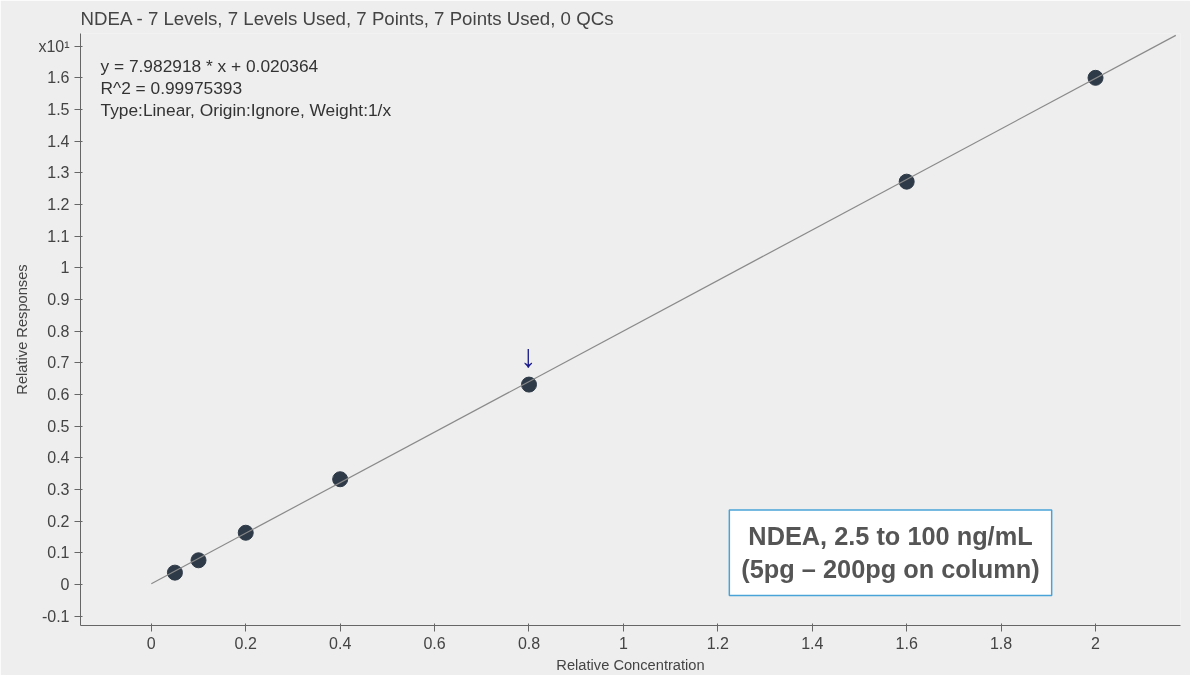 The image size is (1204, 683). What do you see at coordinates (209, 65) in the screenshot?
I see `annotation: y = 7.982918 * x + 0.020364` at bounding box center [209, 65].